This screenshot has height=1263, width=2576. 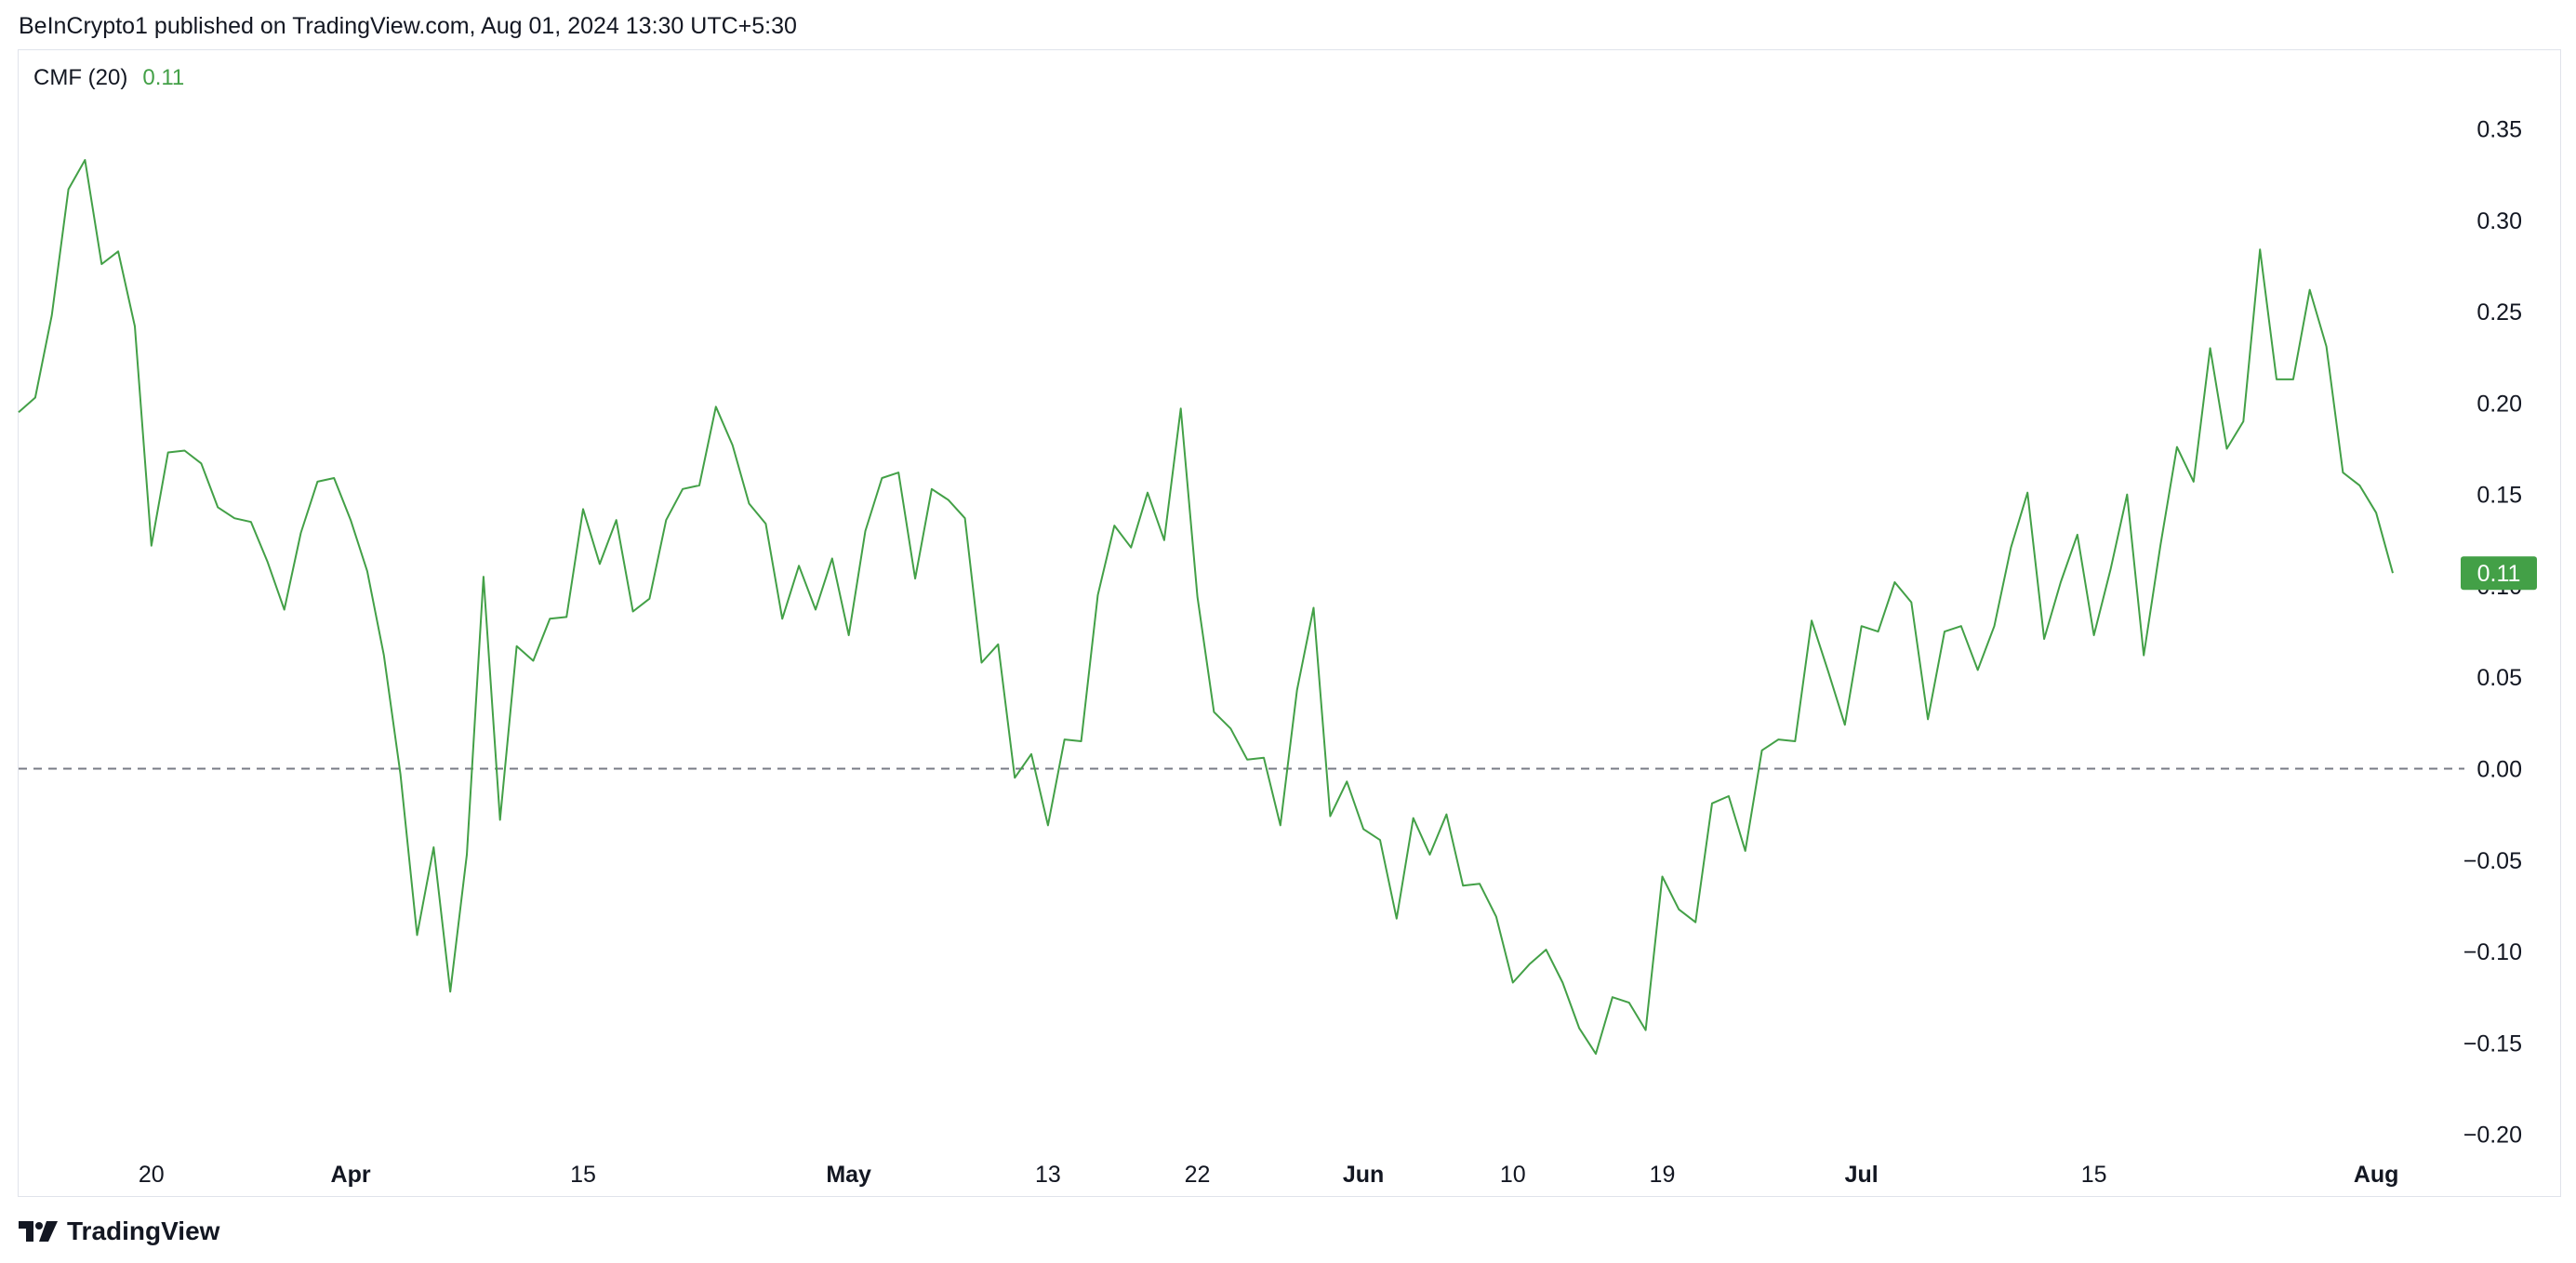 I want to click on tradingview-brand: TradingView, so click(x=143, y=1230).